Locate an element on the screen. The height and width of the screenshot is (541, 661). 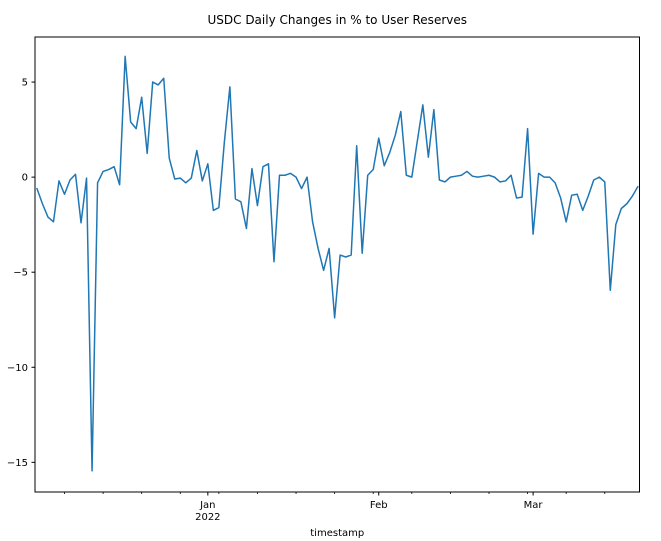
x-tick-label: Mar is located at coordinates (534, 505).